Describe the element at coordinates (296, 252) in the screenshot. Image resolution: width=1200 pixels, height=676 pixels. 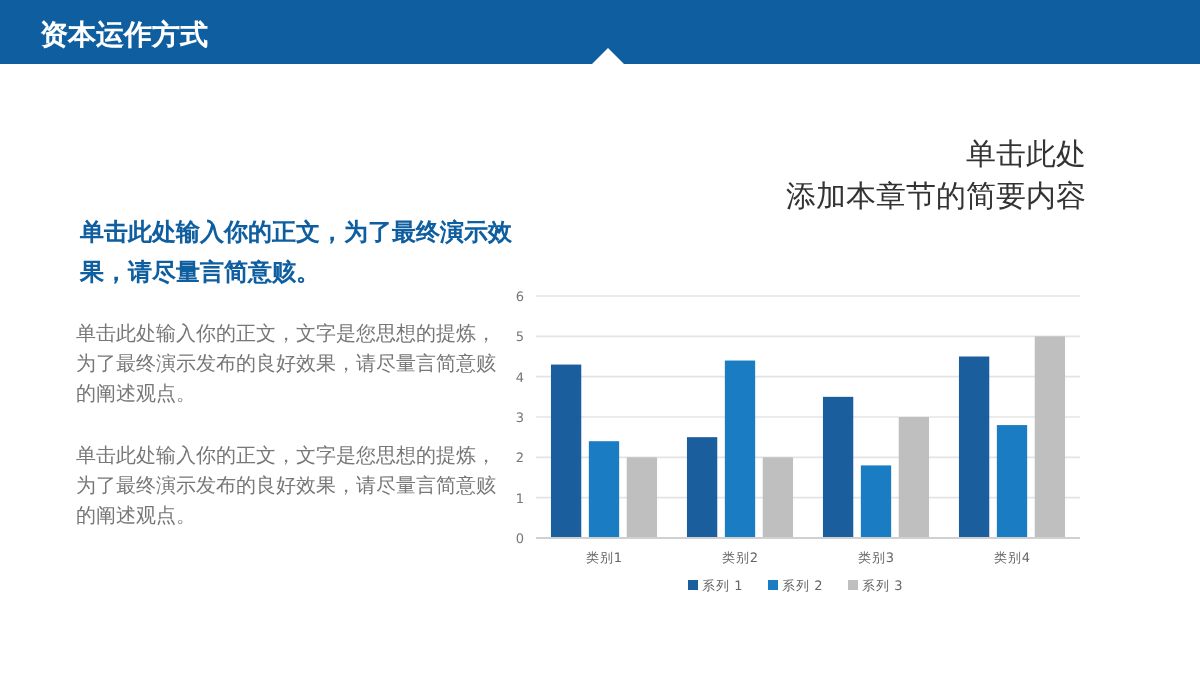
I see `text: 单击此处输入你的正文，为了最终演示效果，请尽量言简意赅。` at that location.